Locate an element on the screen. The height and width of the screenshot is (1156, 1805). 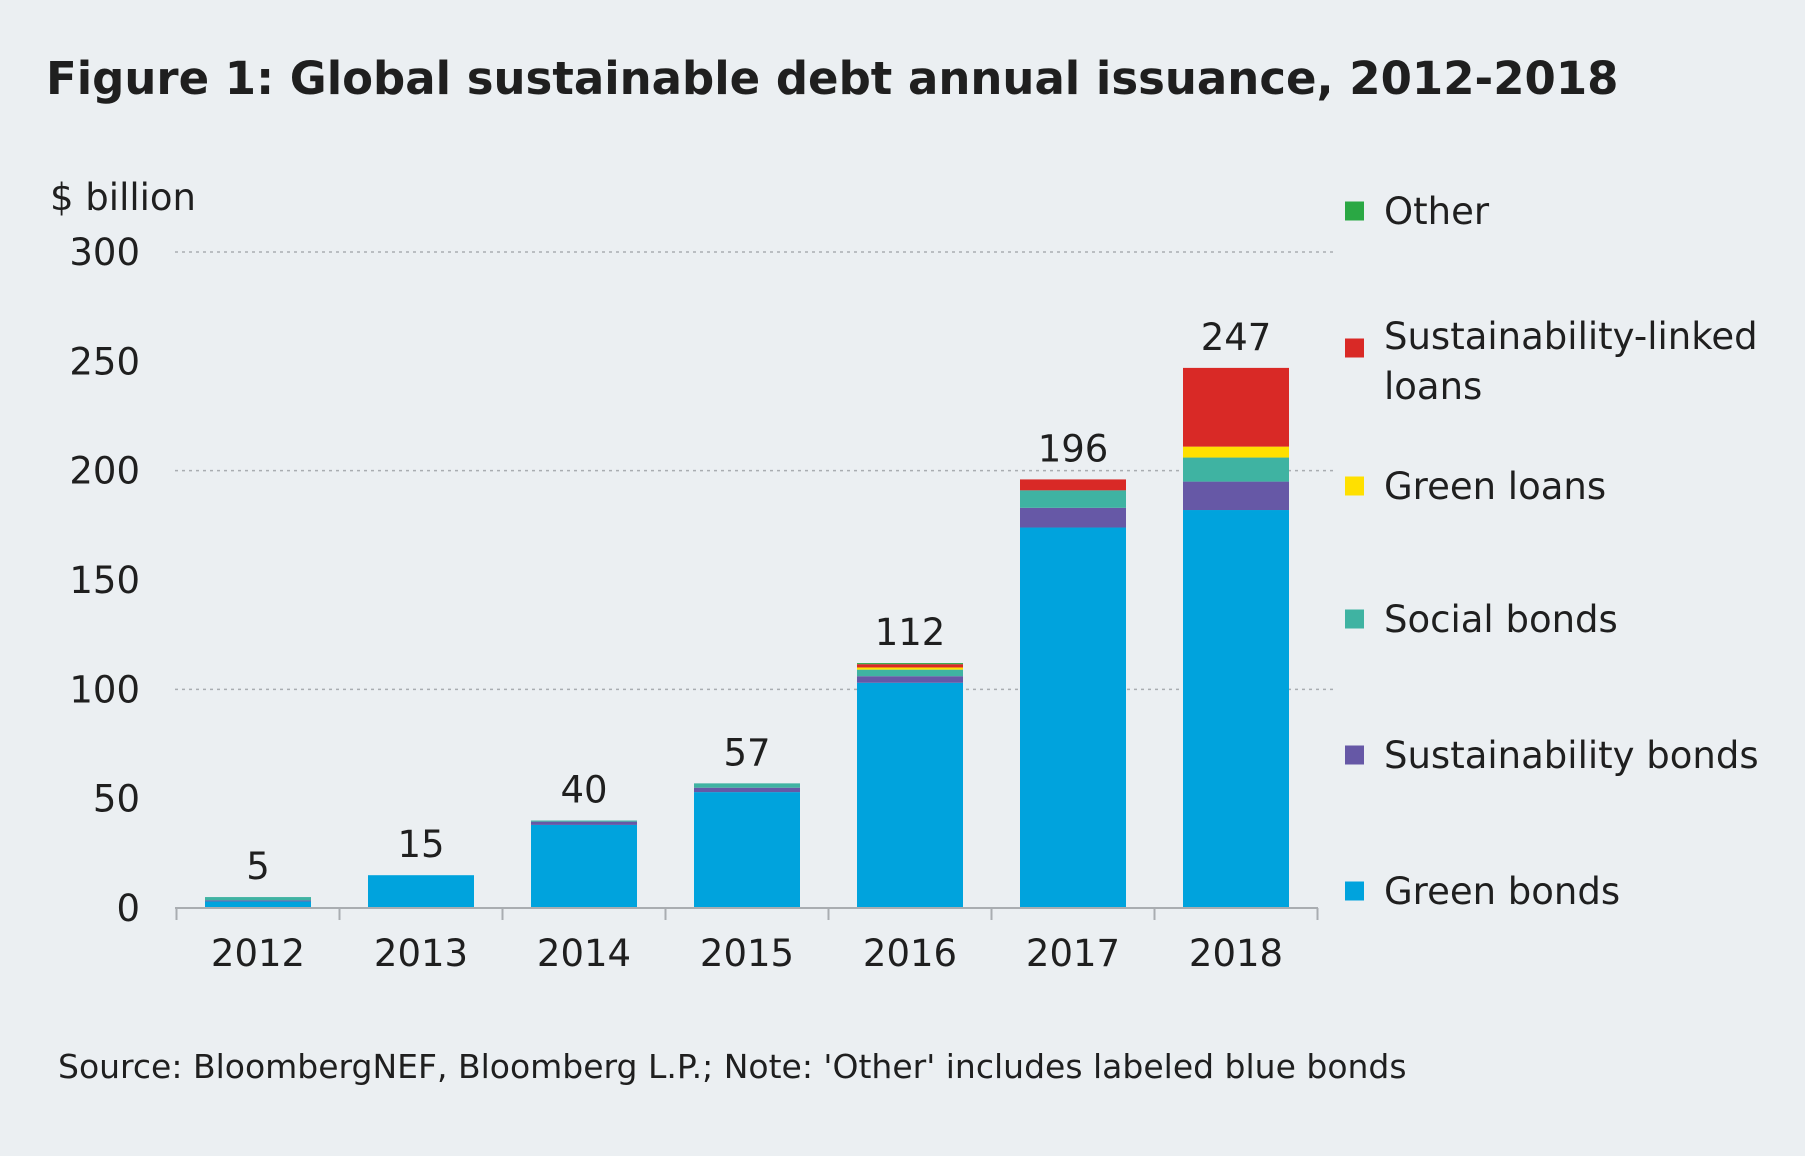
legend-label: Green bonds is located at coordinates (1502, 891).